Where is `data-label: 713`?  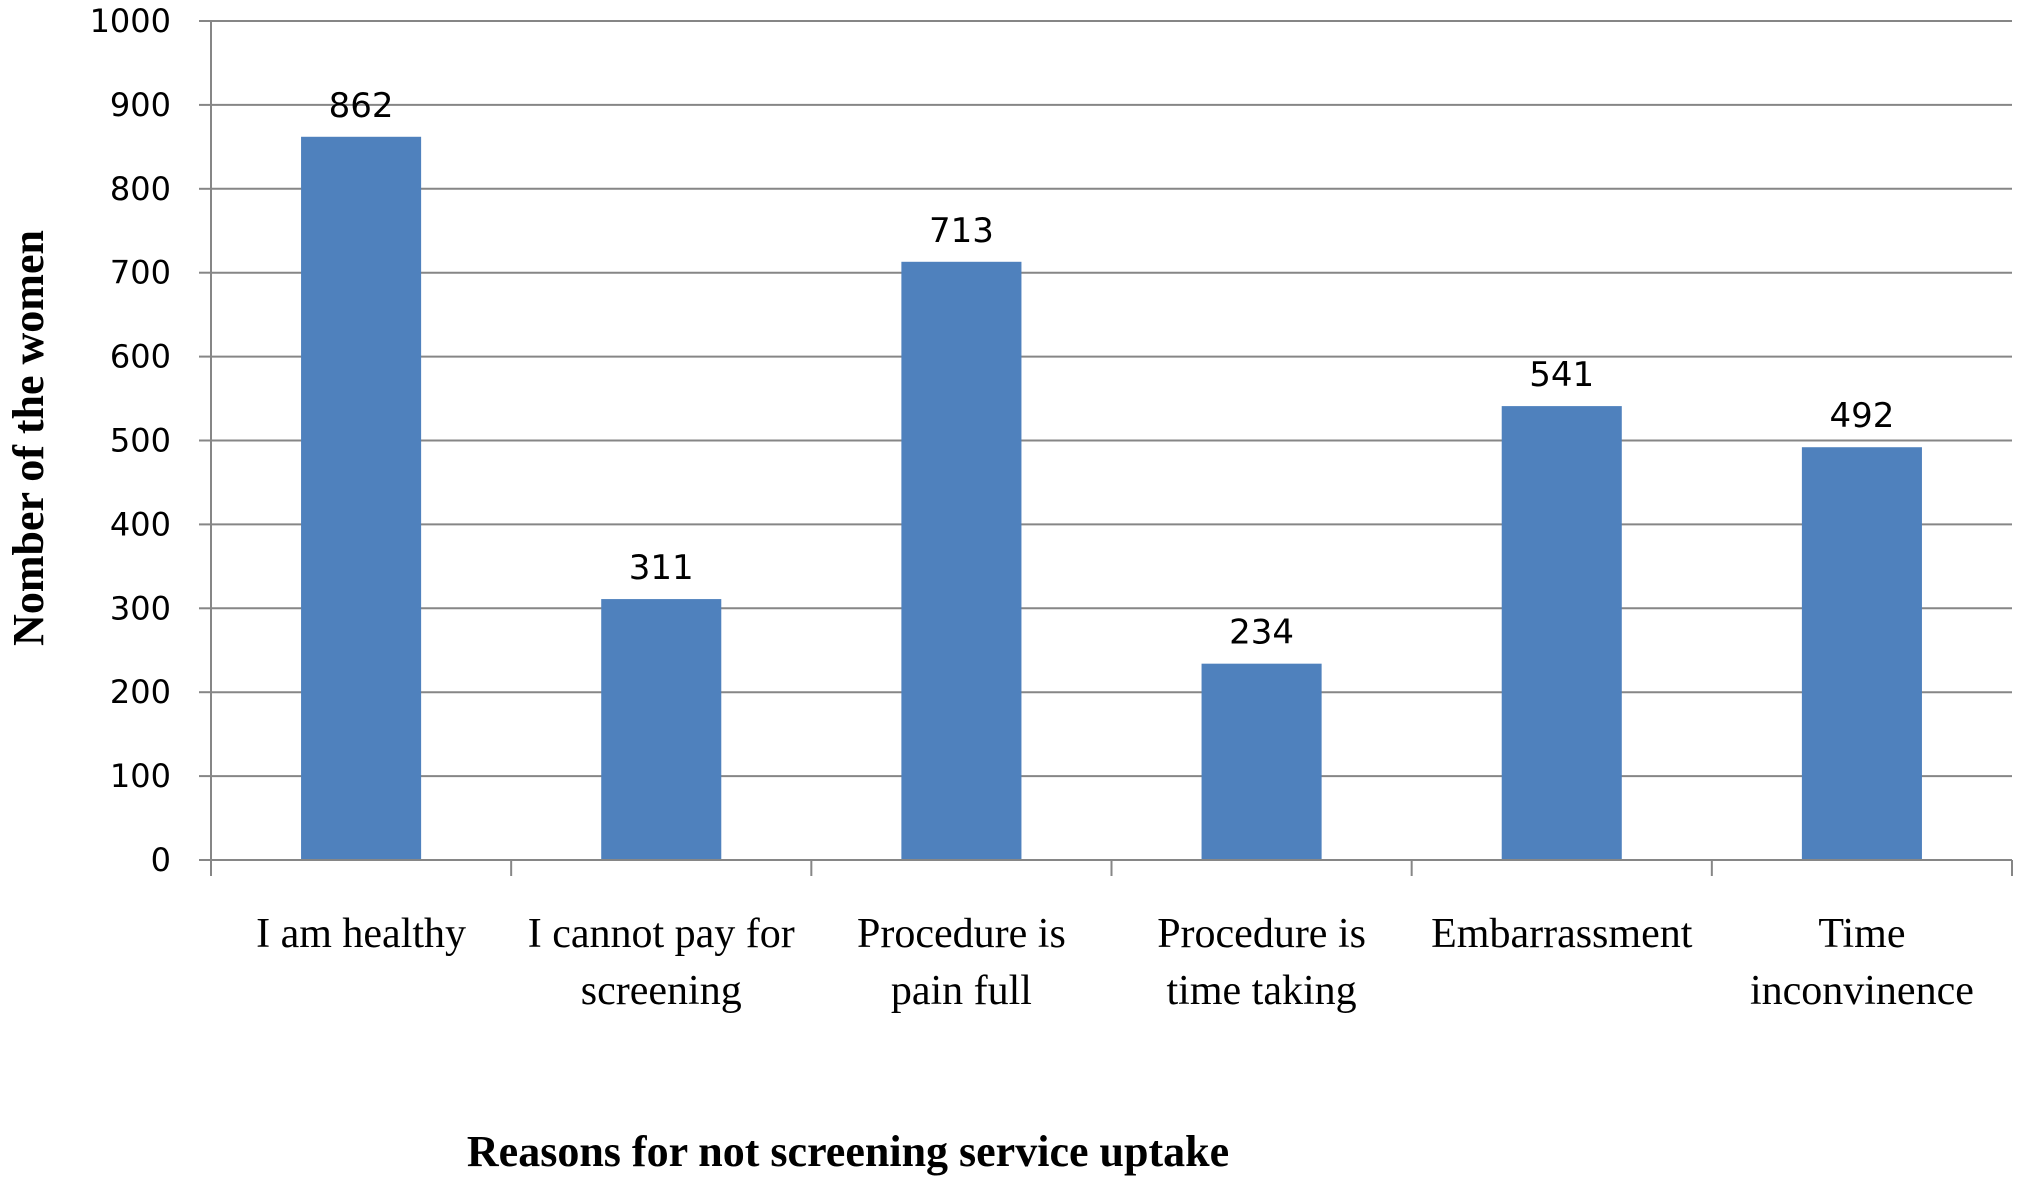 data-label: 713 is located at coordinates (961, 231).